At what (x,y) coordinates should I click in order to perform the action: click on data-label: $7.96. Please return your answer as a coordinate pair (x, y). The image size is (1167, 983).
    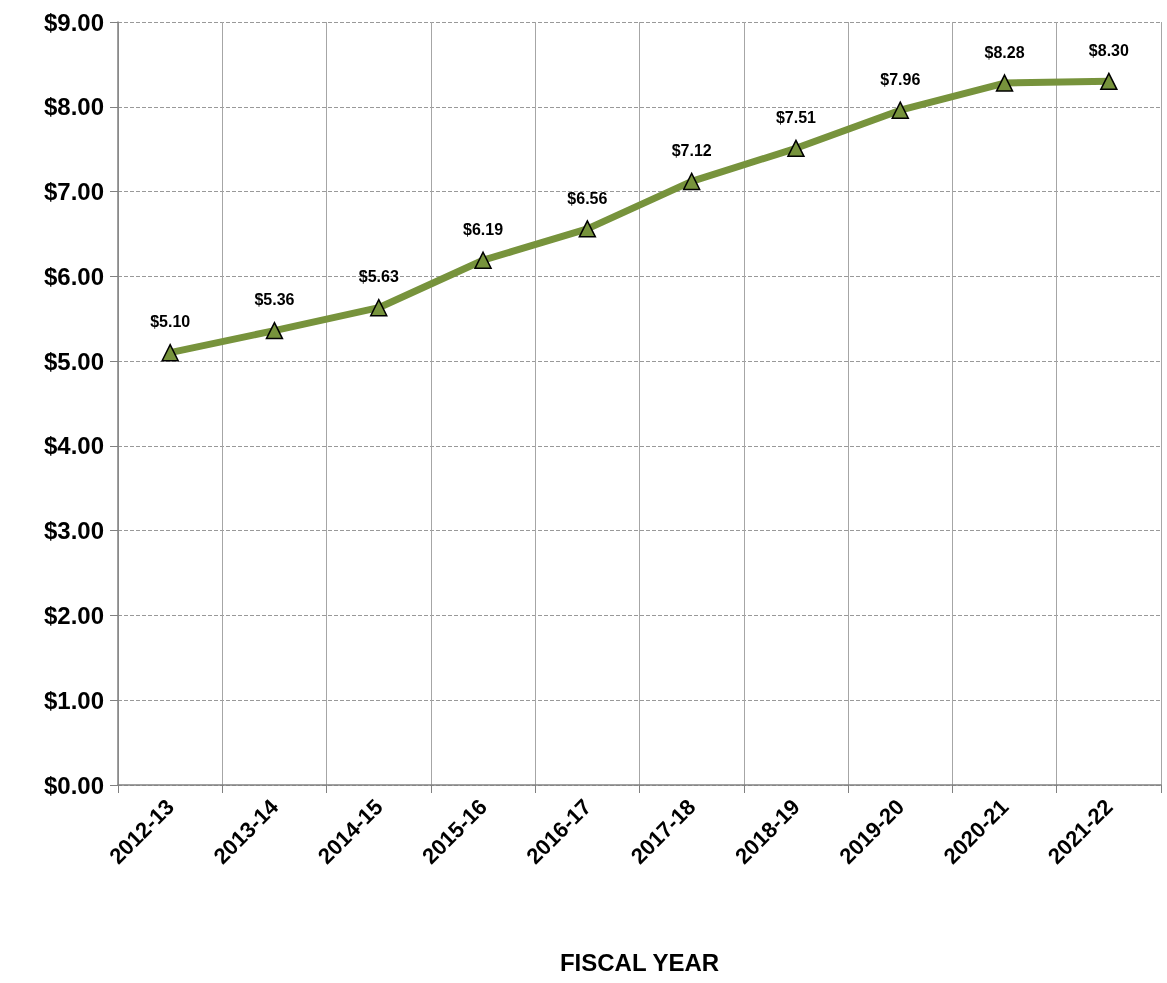
    Looking at the image, I should click on (900, 79).